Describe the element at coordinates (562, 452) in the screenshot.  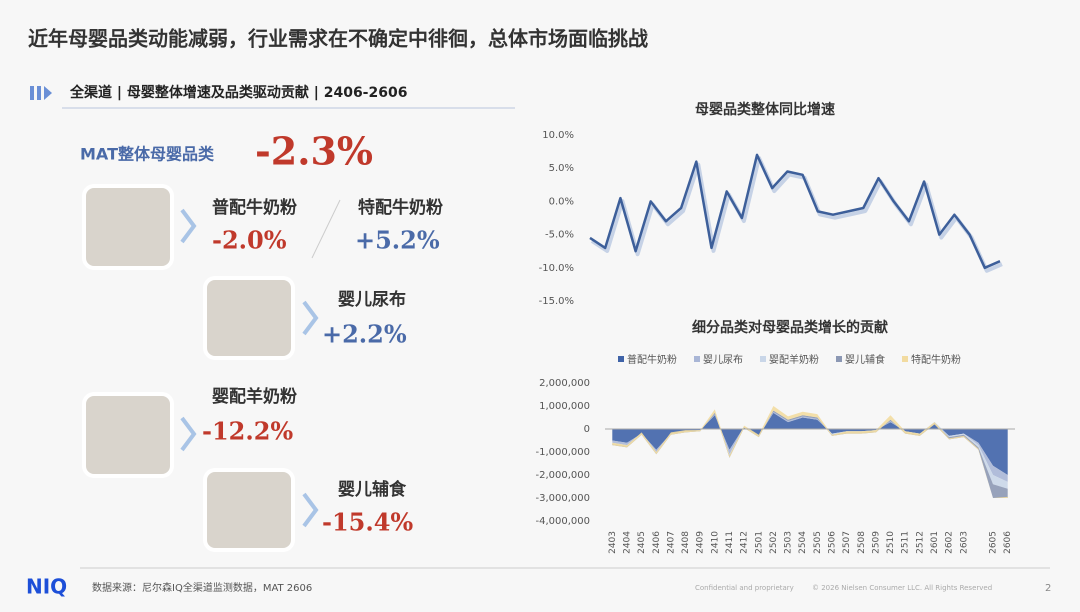
I see `y-tick-label: -1,000,000` at that location.